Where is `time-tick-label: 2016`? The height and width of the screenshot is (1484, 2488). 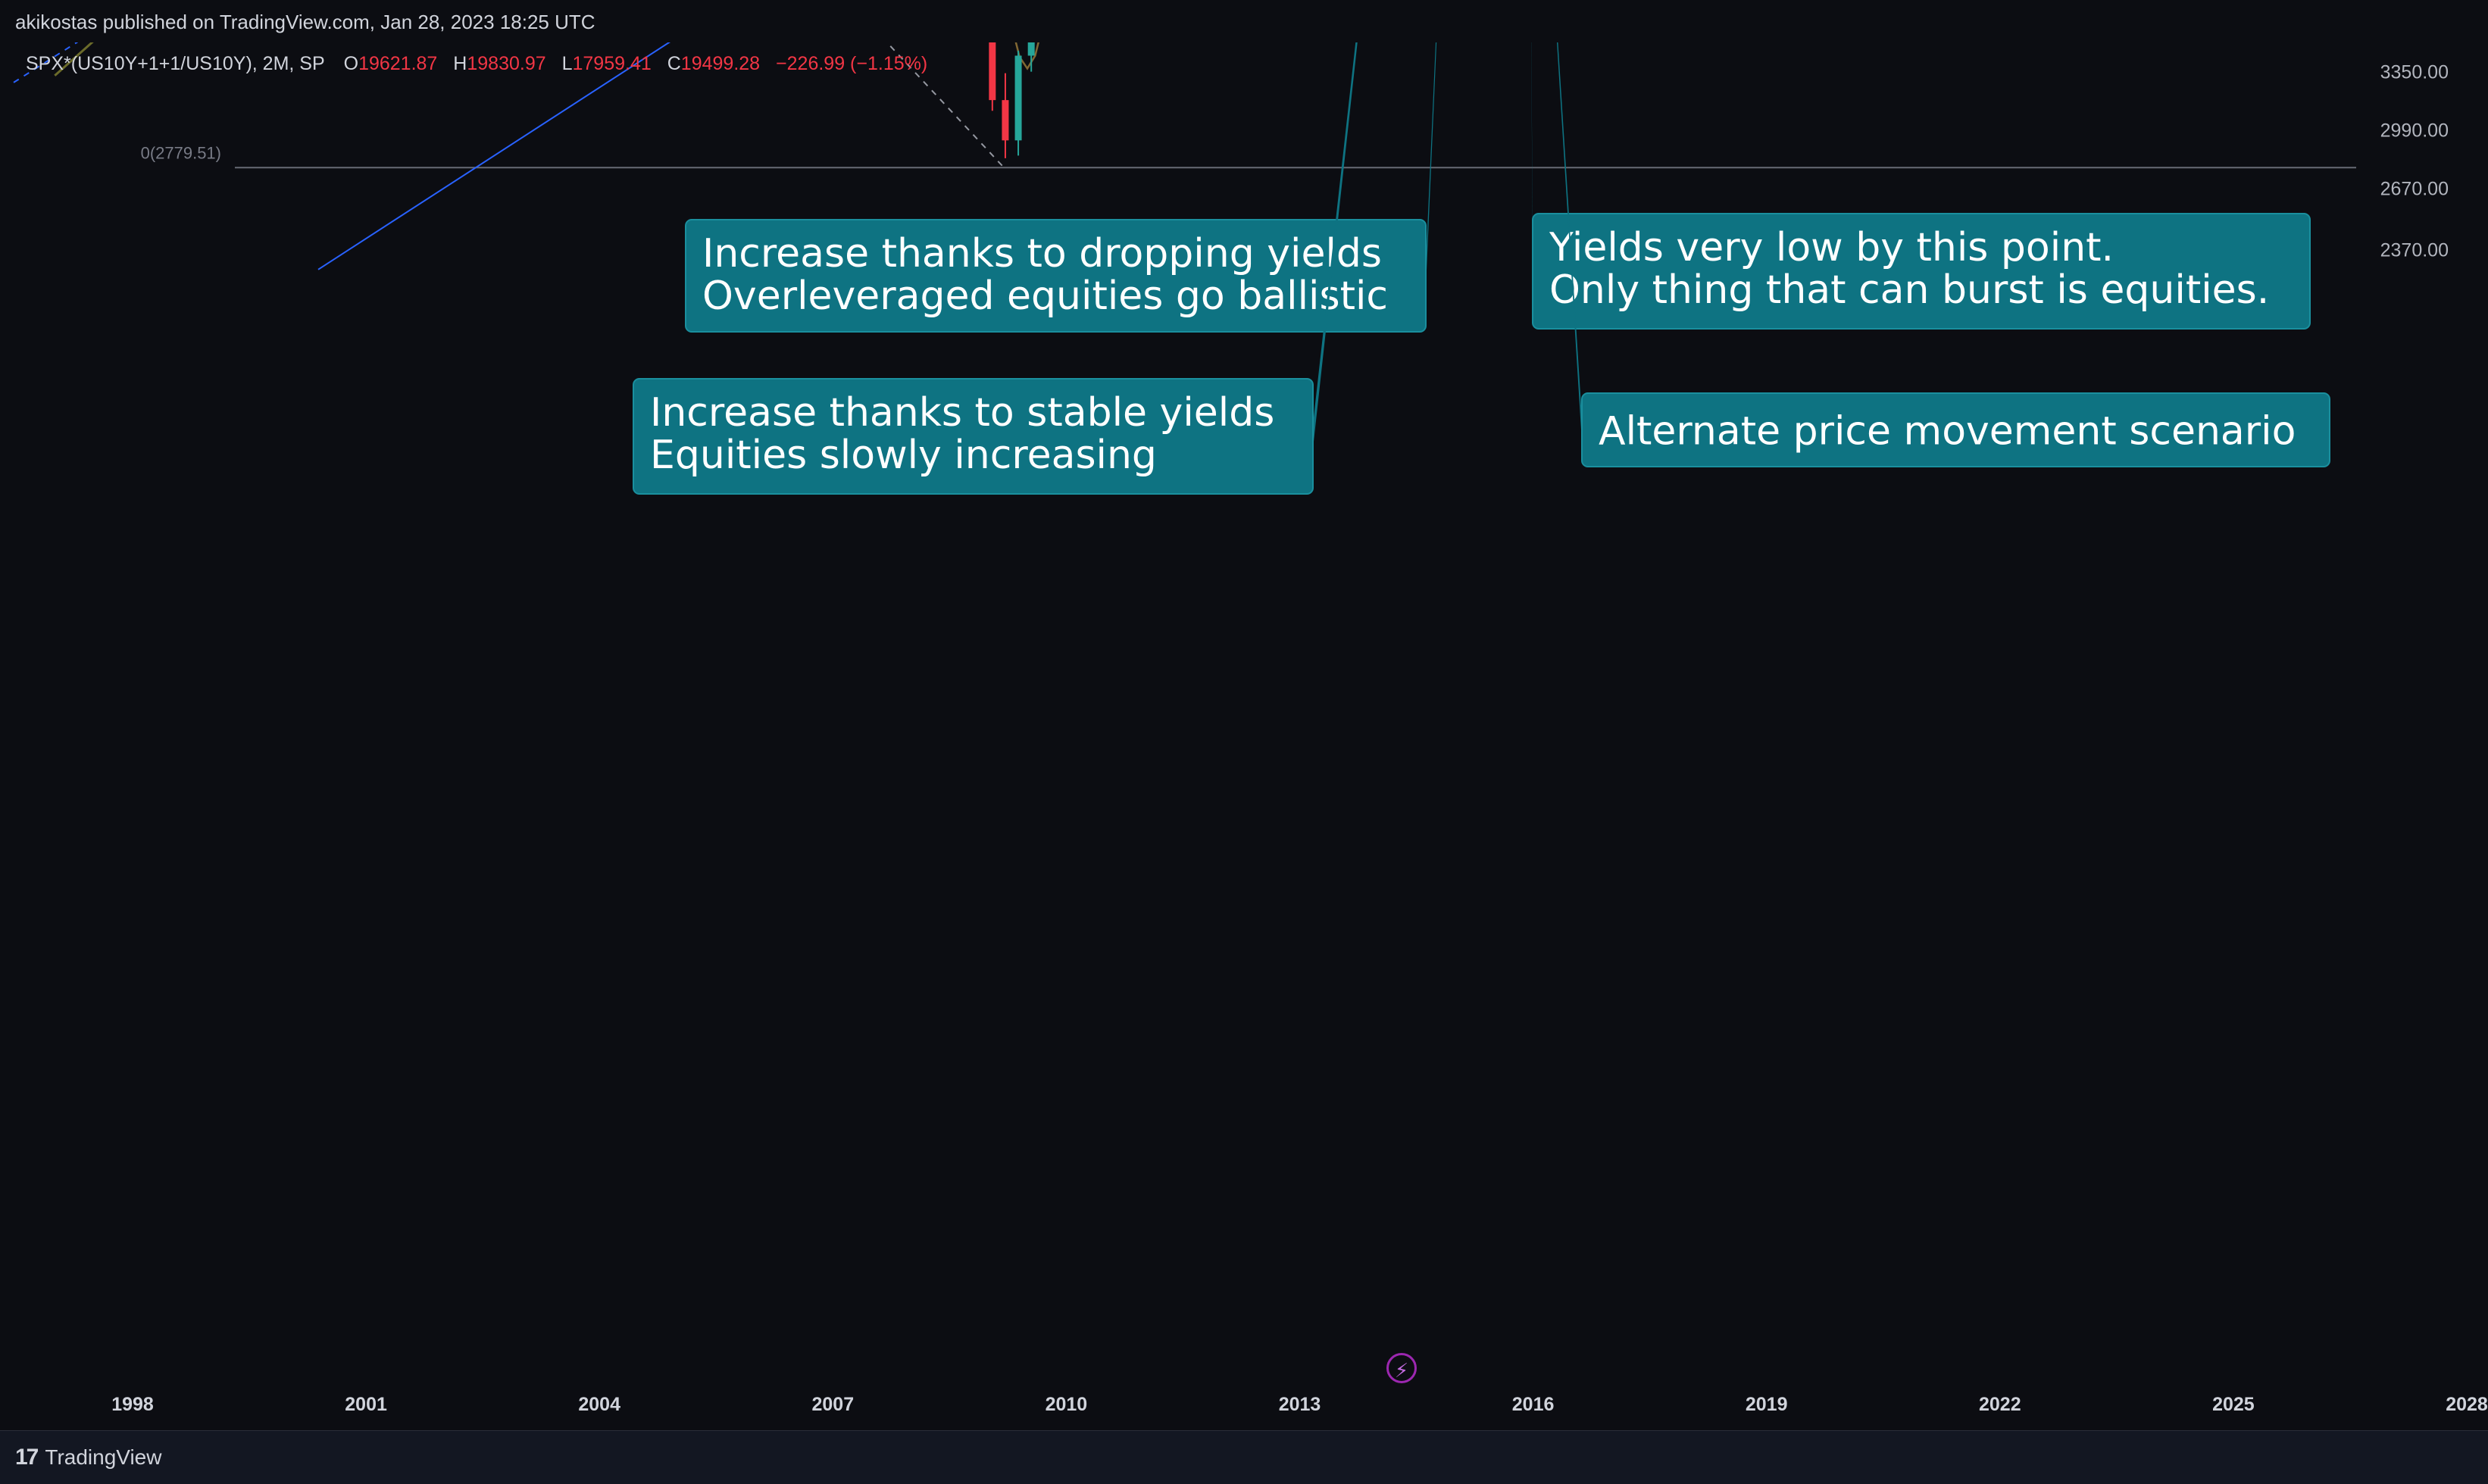
time-tick-label: 2016 is located at coordinates (1533, 1404).